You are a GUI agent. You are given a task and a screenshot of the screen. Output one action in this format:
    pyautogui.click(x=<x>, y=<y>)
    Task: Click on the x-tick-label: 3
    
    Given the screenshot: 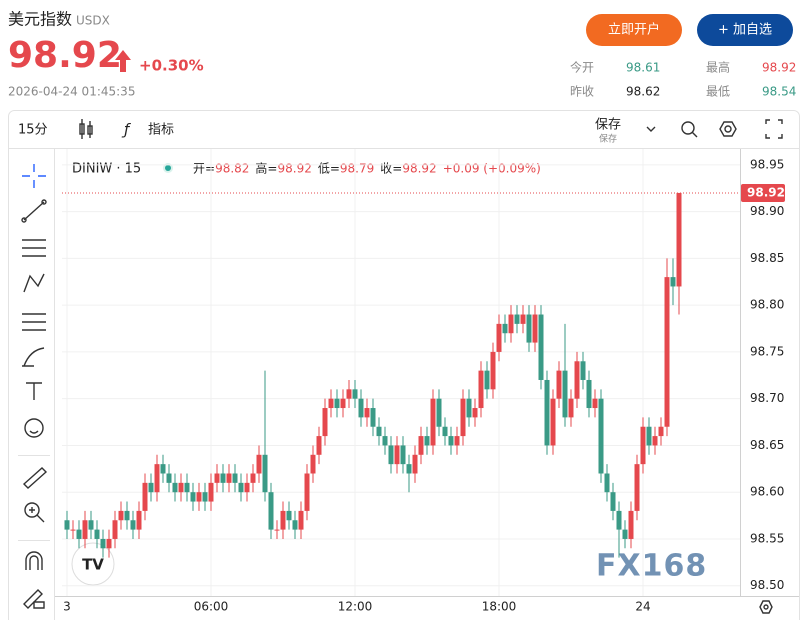 What is the action you would take?
    pyautogui.click(x=67, y=607)
    